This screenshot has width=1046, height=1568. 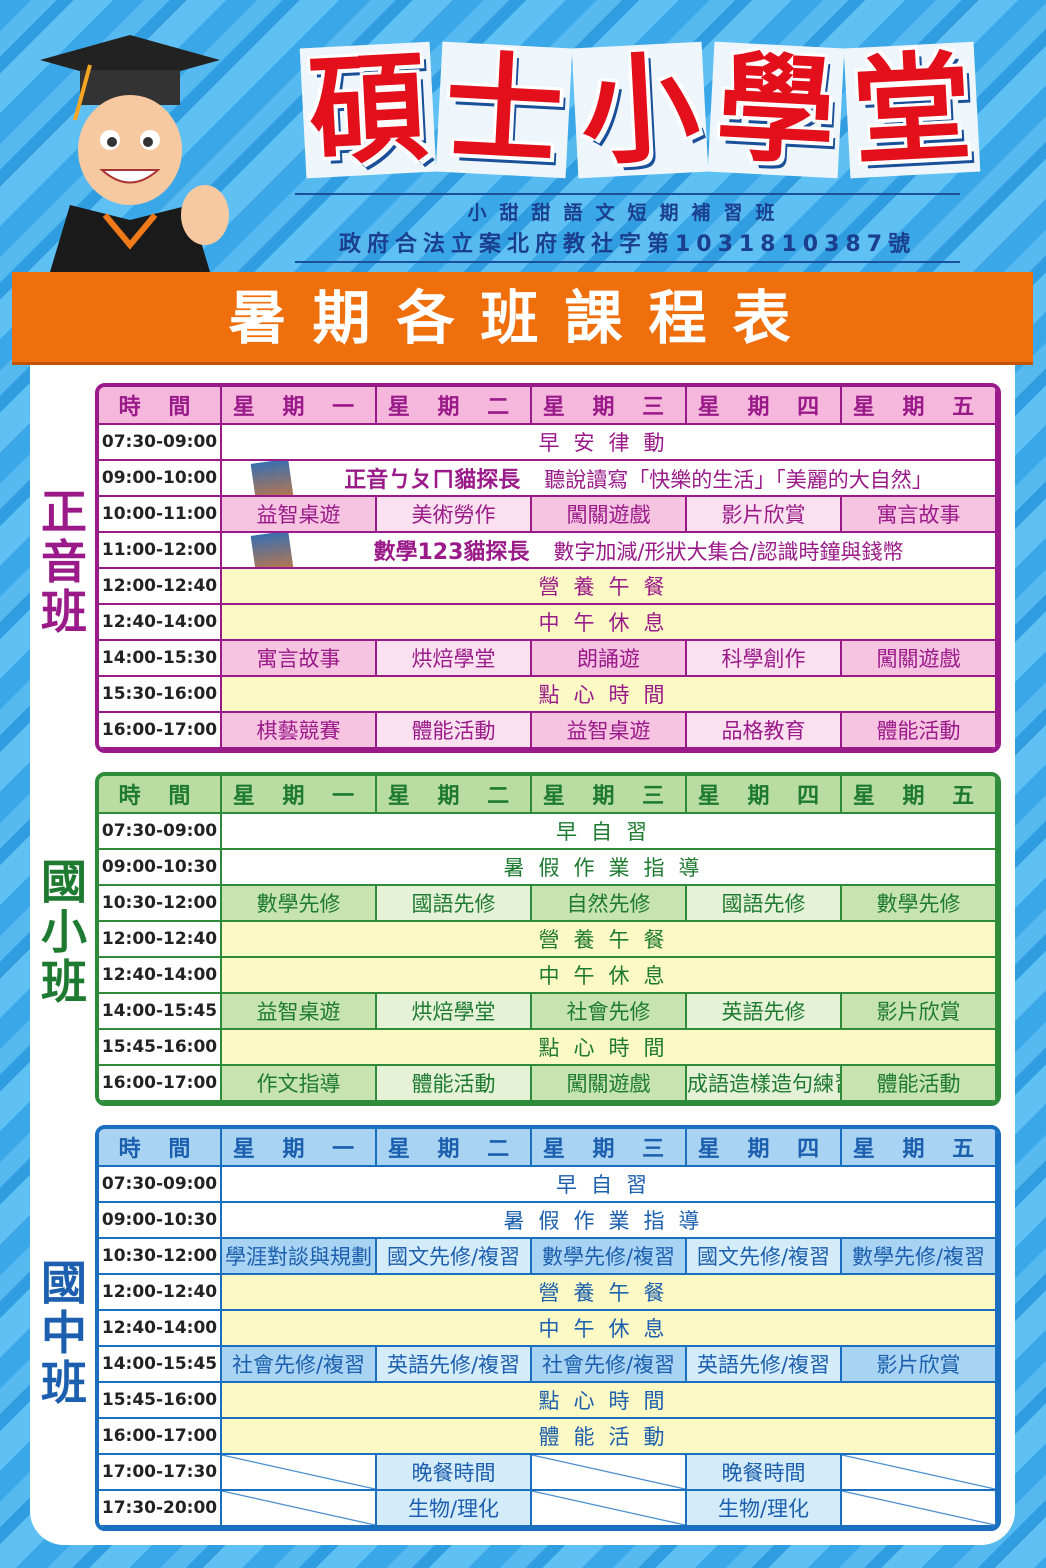 I want to click on table-row: 10:30-12:00 數學先修 國語先修 自然先修 國語先修 數學先修, so click(x=548, y=904).